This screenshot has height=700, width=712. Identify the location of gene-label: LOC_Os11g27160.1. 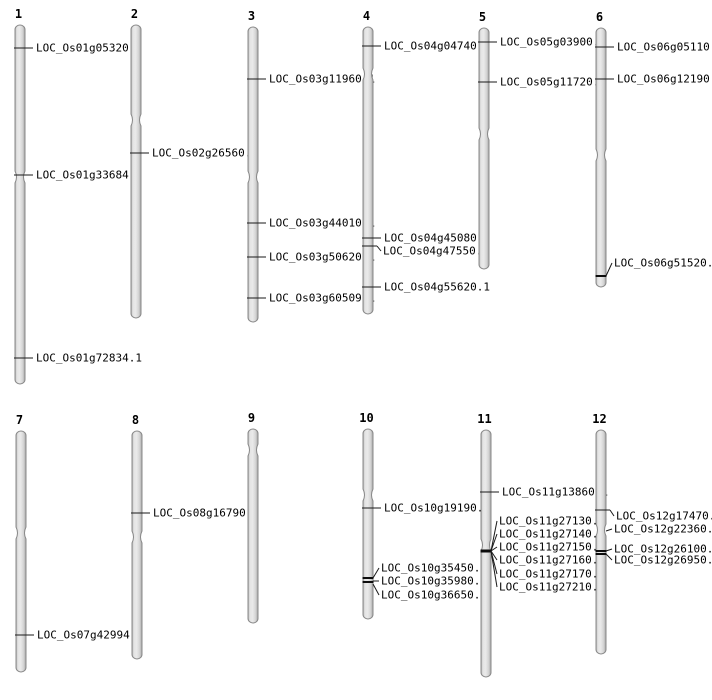
(552, 560).